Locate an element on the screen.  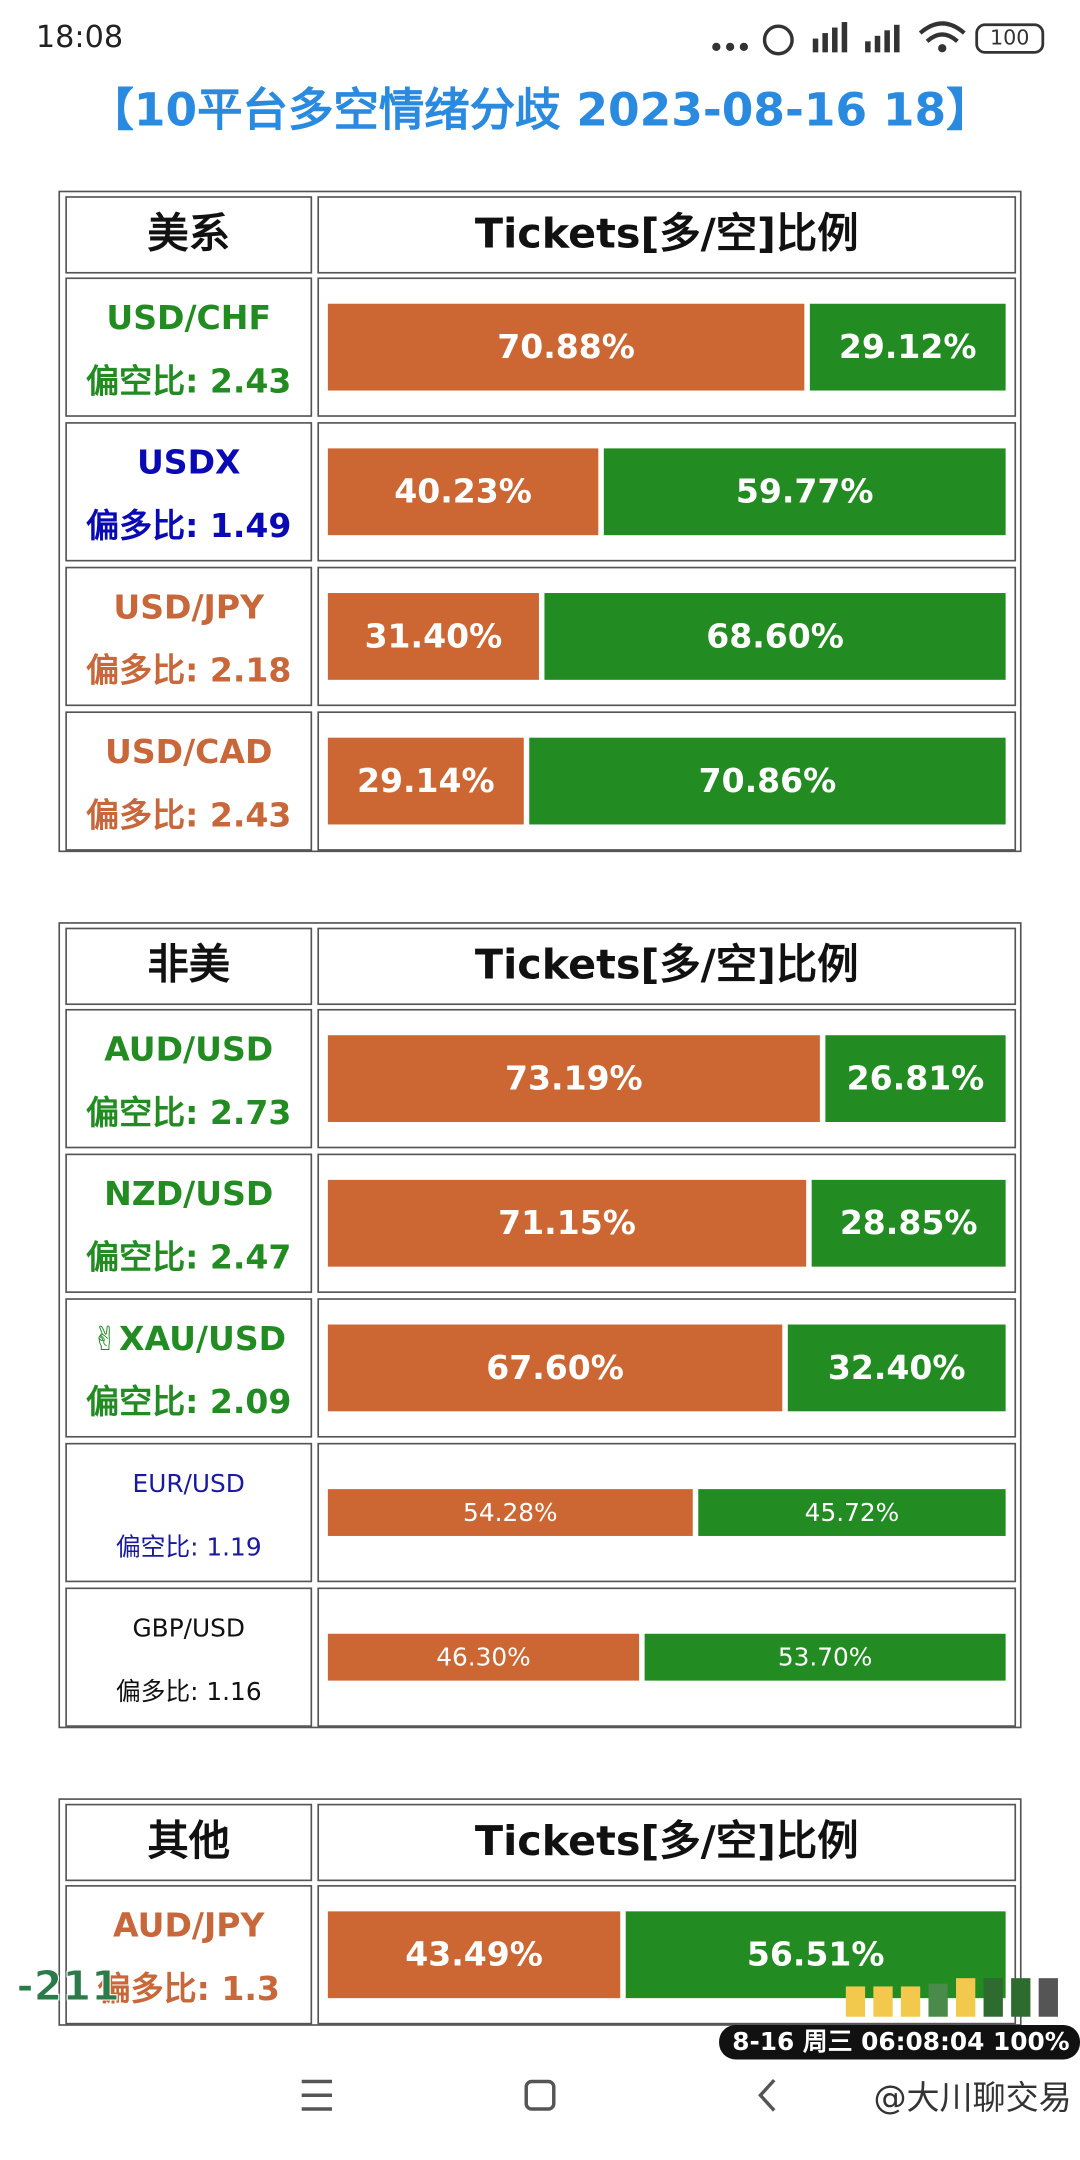
status-time: 18:08 is located at coordinates (79, 37).